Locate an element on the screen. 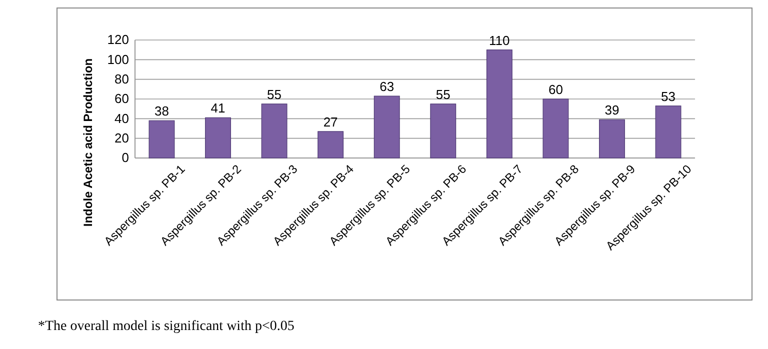 The width and height of the screenshot is (768, 349). data-label: 41 is located at coordinates (218, 108).